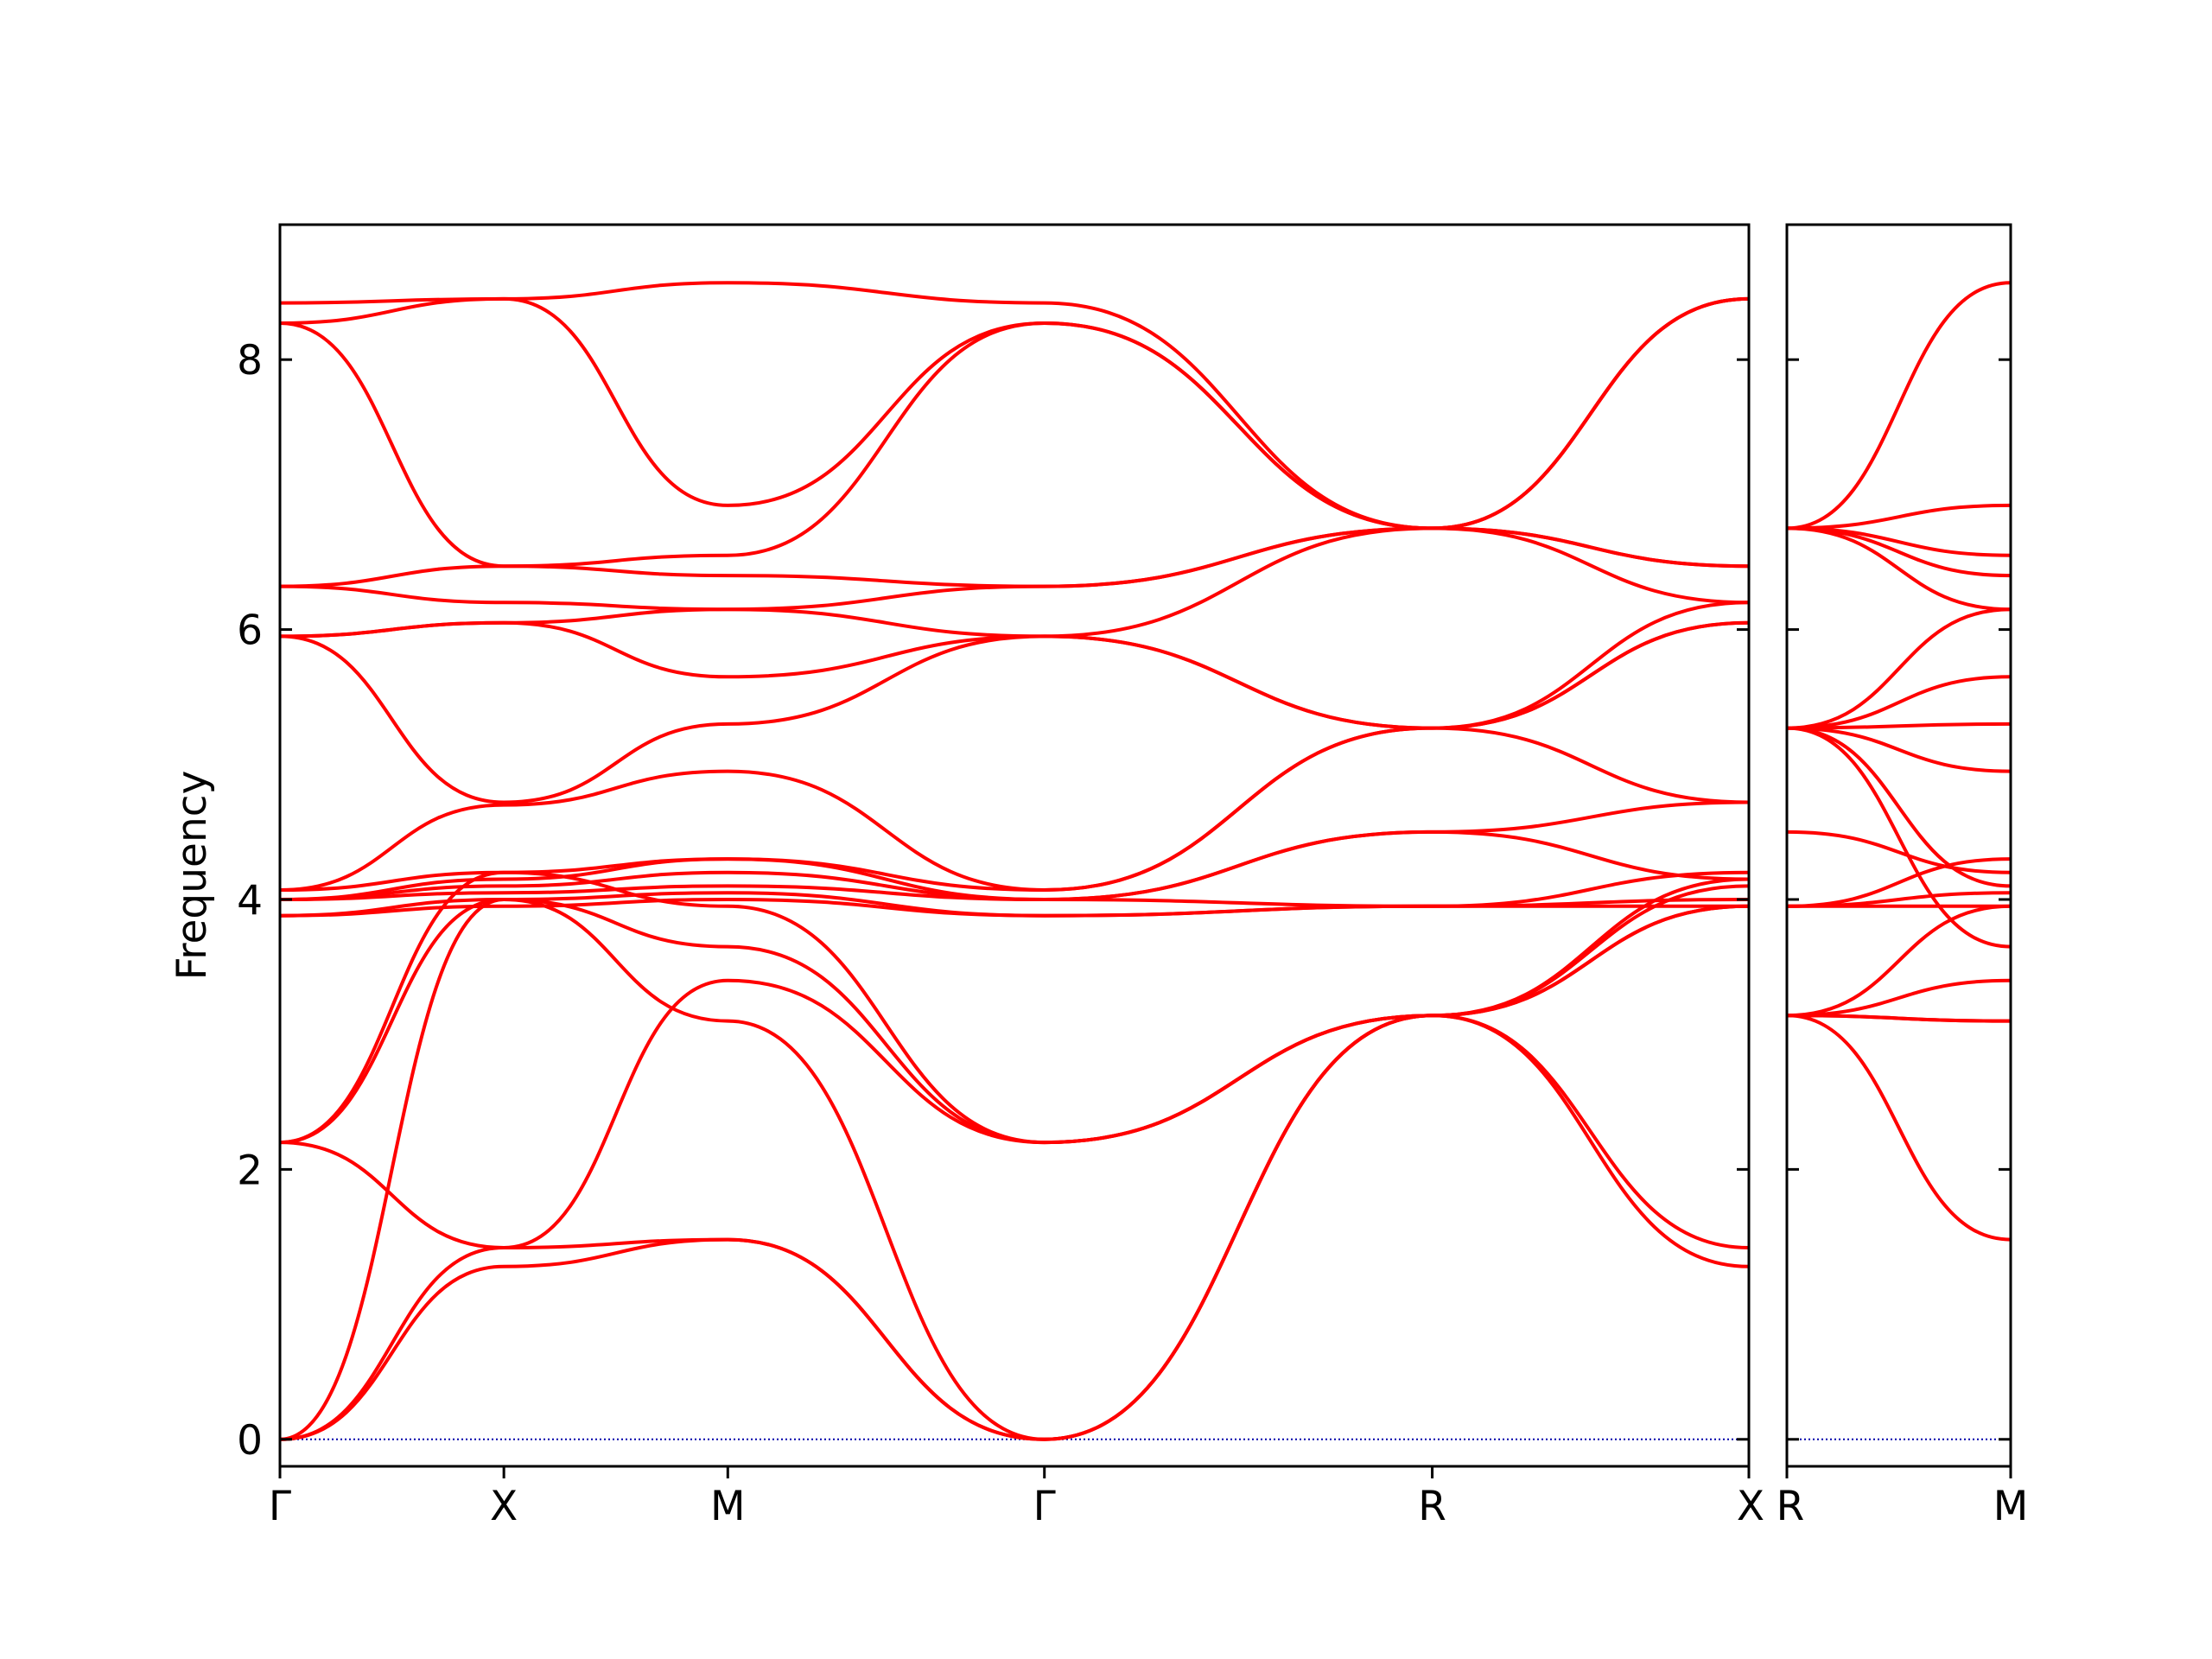 The image size is (2212, 1659). I want to click on y-tick-labels: 0 2 4 6 8, so click(250, 901).